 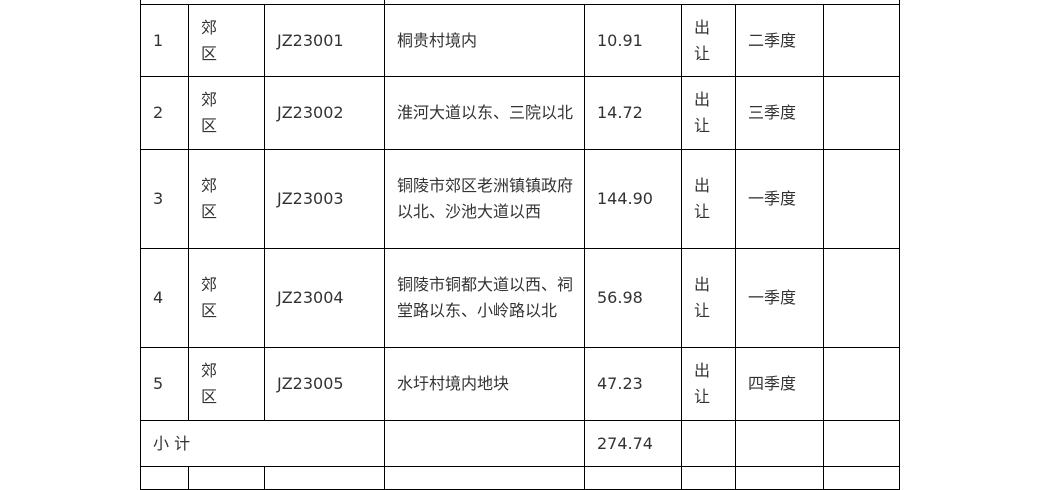 What do you see at coordinates (310, 383) in the screenshot?
I see `cell-code-text: JZ23005` at bounding box center [310, 383].